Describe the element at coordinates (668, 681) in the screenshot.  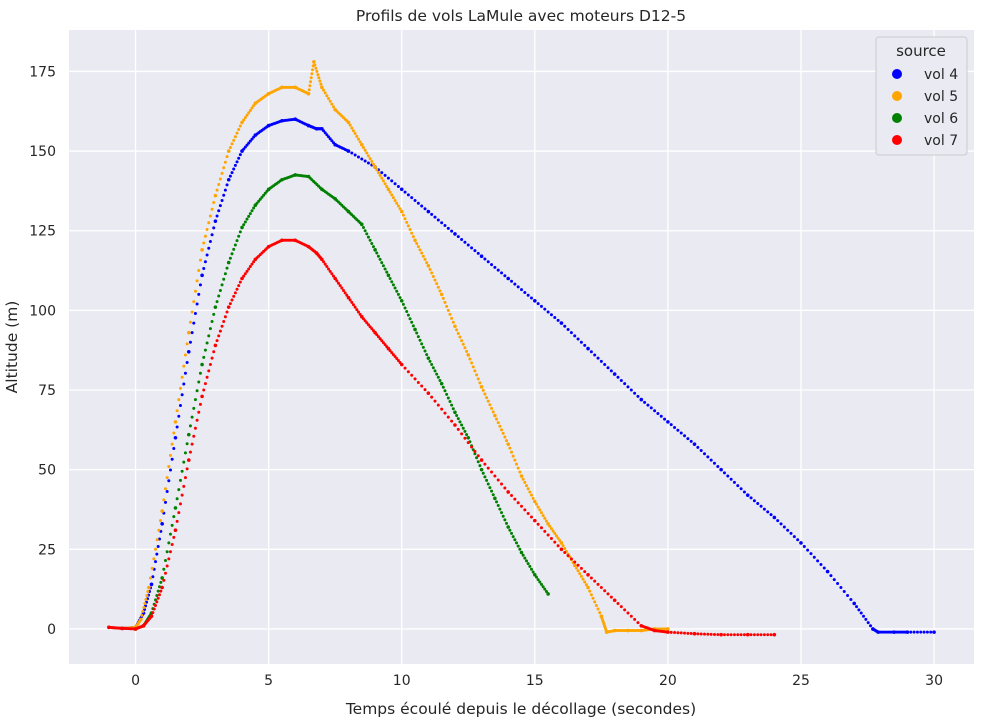
I see `x-tick-label: 20` at that location.